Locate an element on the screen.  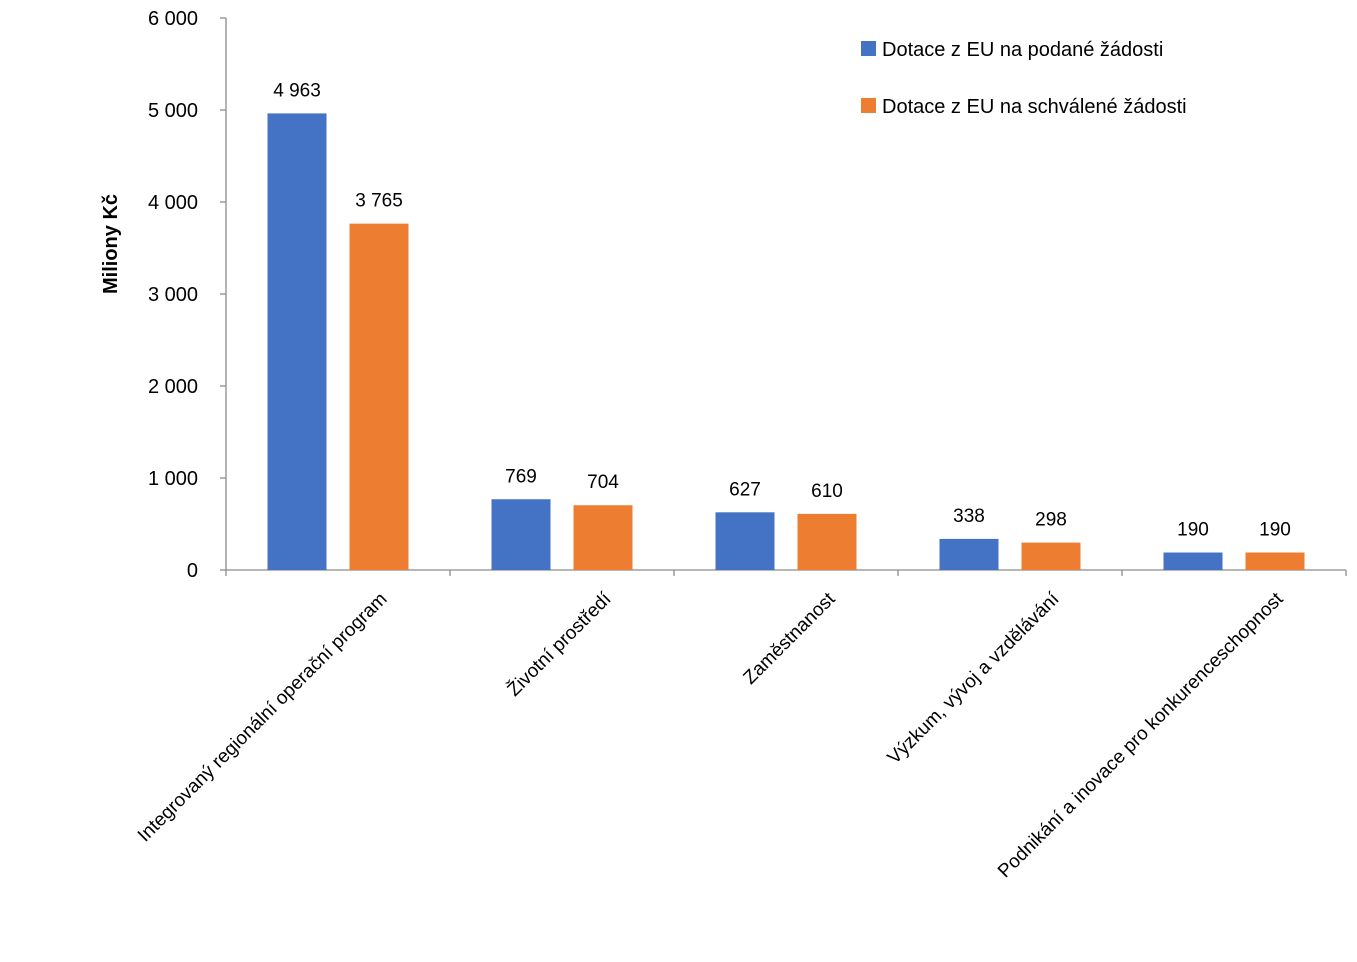
y-tick-label: 2 000 is located at coordinates (173, 387).